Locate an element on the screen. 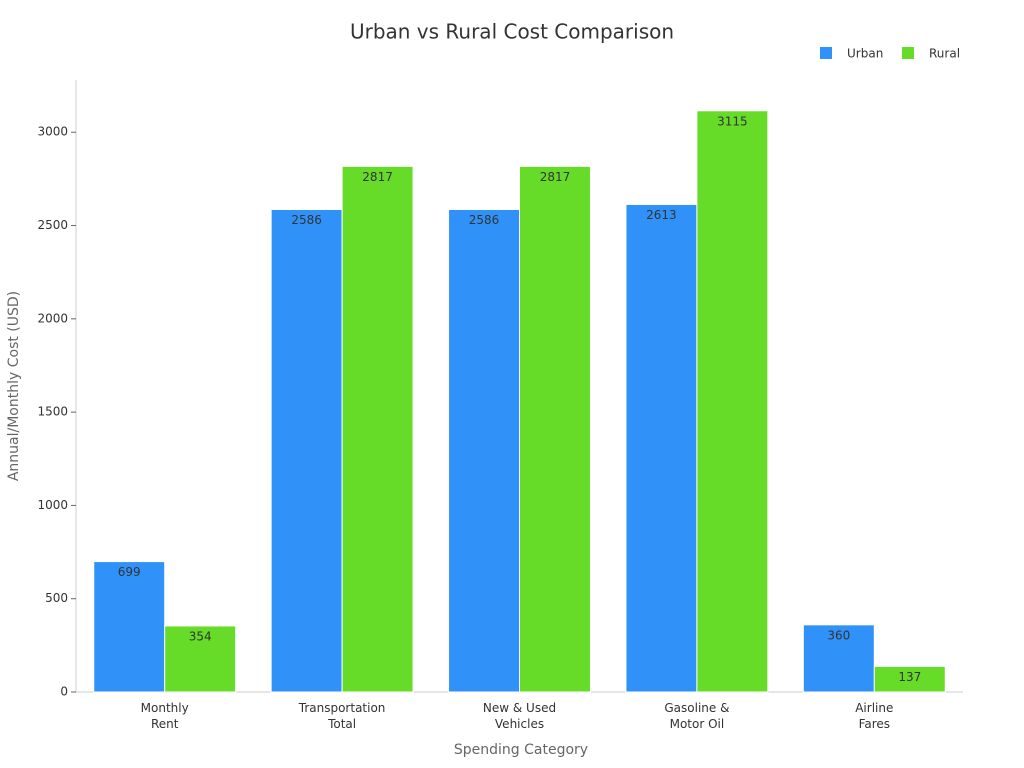  y-tick-label: 1500 is located at coordinates (52, 412).